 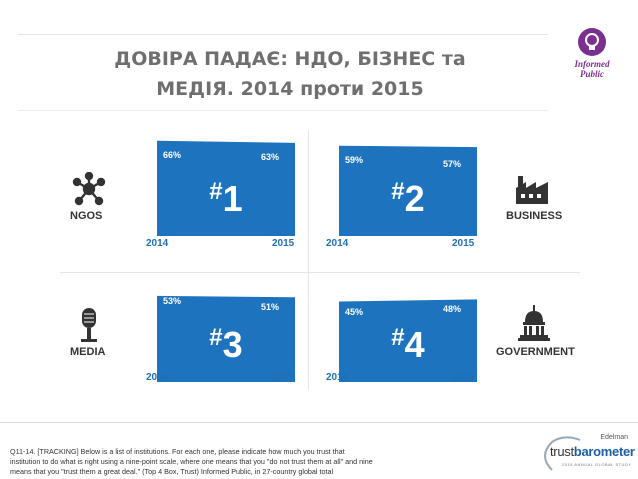 I want to click on rank-label: #1, so click(x=226, y=199).